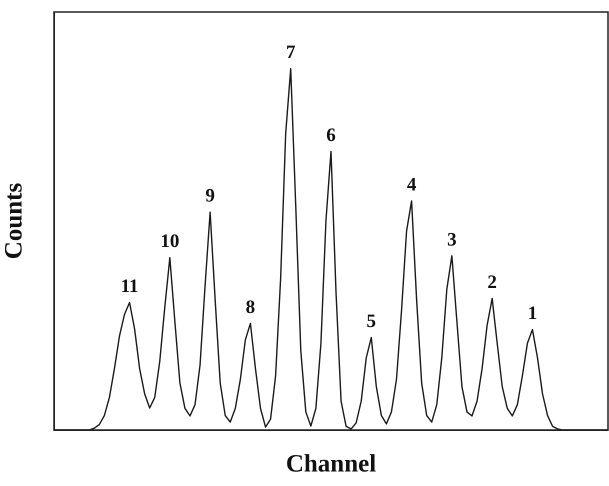  I want to click on annotation: 6, so click(331, 135).